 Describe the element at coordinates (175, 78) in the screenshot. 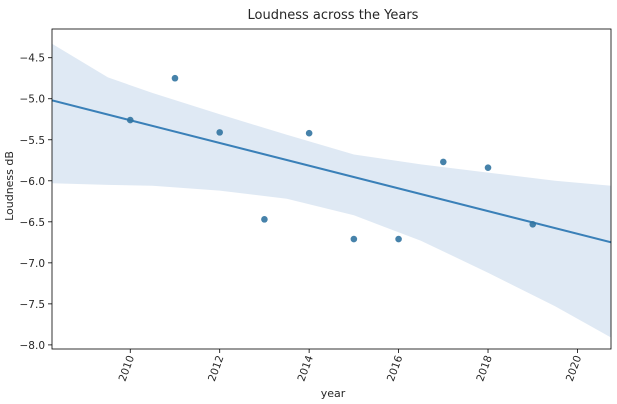

I see `data-point-2011` at that location.